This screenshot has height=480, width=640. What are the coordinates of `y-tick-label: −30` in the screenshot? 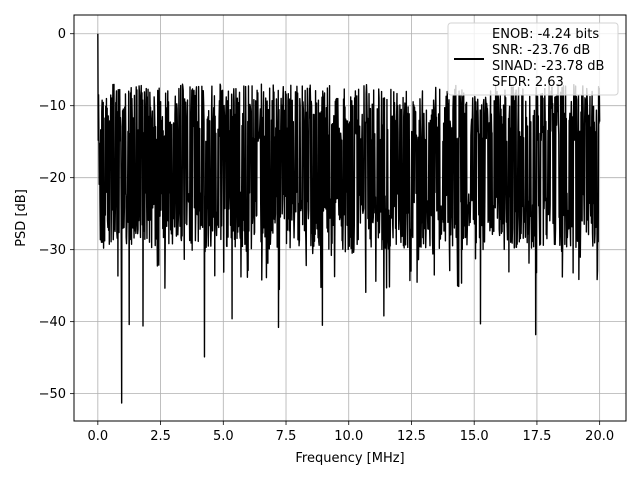 It's located at (52, 250).